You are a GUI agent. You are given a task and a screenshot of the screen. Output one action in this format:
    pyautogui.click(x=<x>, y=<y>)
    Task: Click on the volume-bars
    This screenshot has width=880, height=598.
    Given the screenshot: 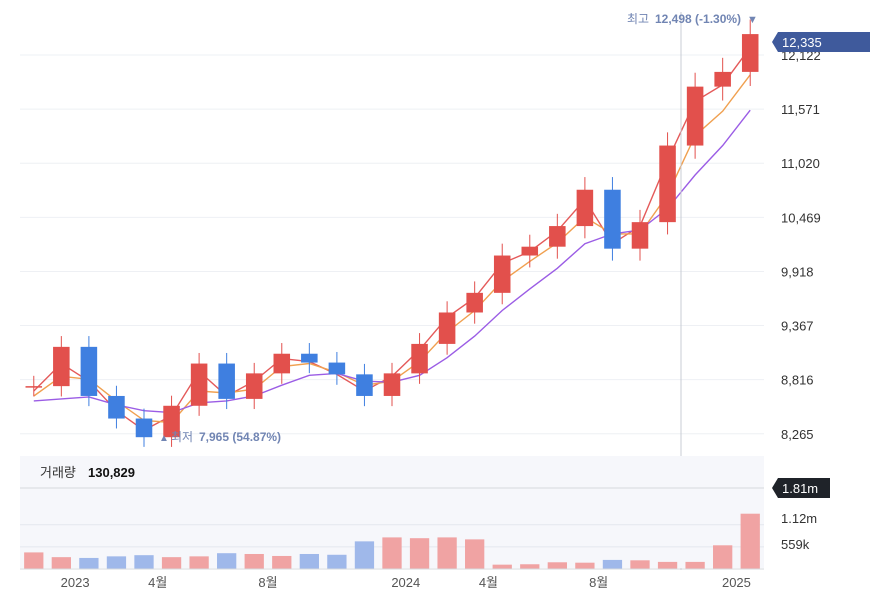 What is the action you would take?
    pyautogui.click(x=392, y=541)
    